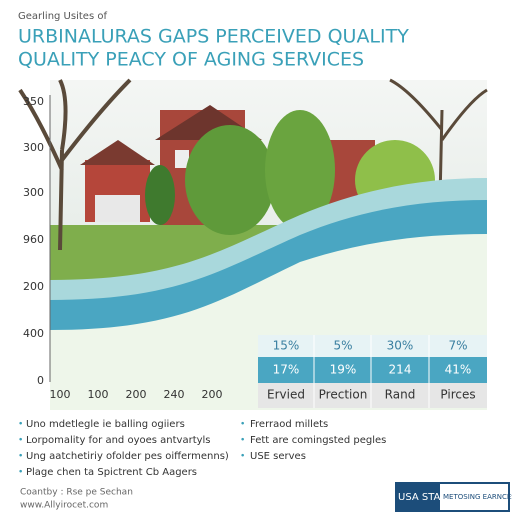 This screenshot has height=516, width=512. I want to click on legend-item: Frerraod millets, so click(289, 424).